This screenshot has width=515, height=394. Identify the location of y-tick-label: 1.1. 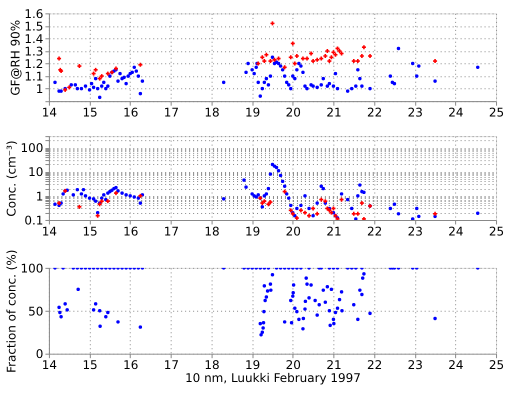
(34, 77).